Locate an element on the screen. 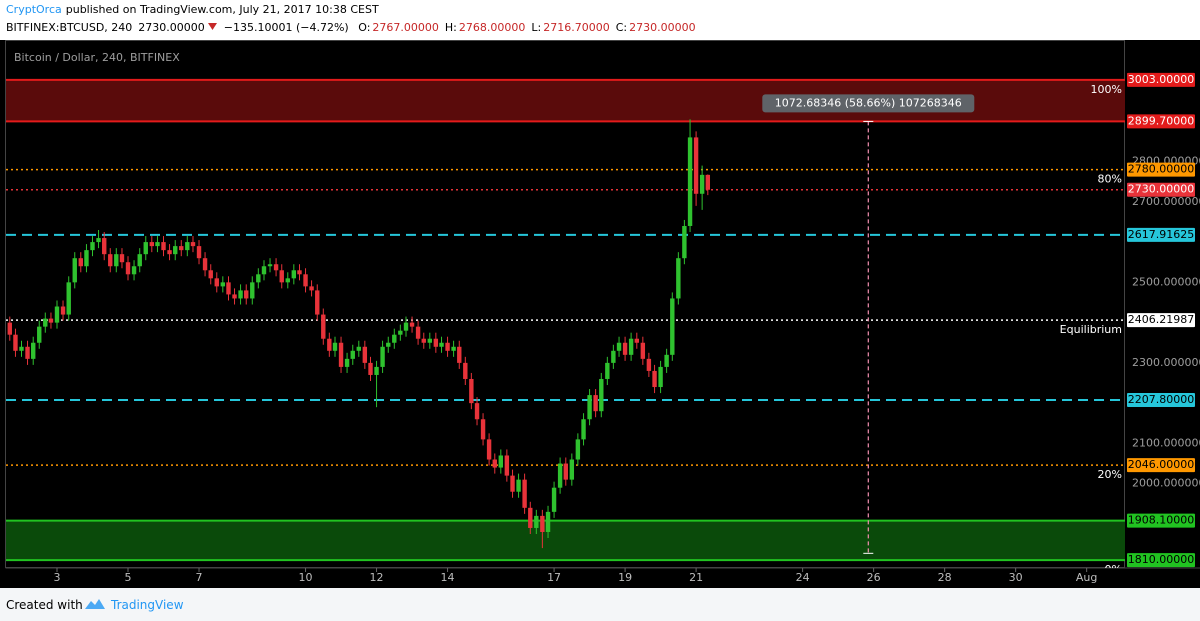 The width and height of the screenshot is (1200, 621). author: CryptOrca is located at coordinates (34, 9).